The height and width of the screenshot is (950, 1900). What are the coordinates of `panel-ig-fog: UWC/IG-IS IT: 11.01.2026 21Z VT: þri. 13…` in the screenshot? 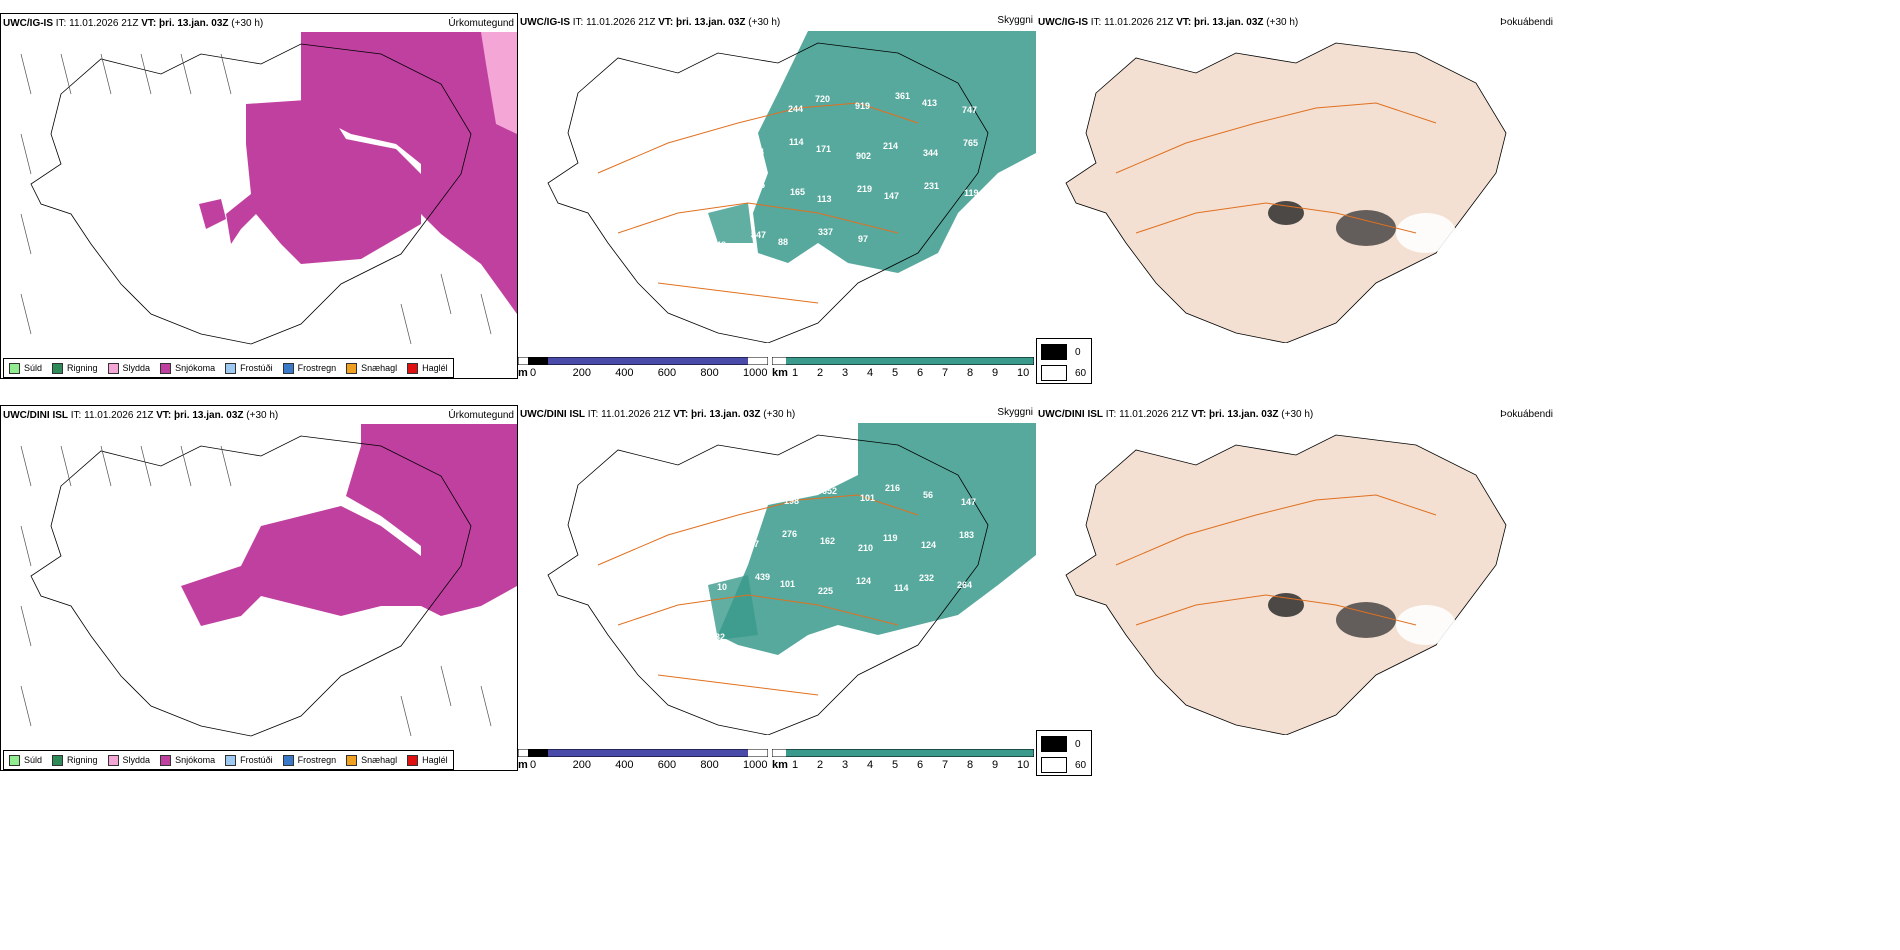 It's located at (1296, 198).